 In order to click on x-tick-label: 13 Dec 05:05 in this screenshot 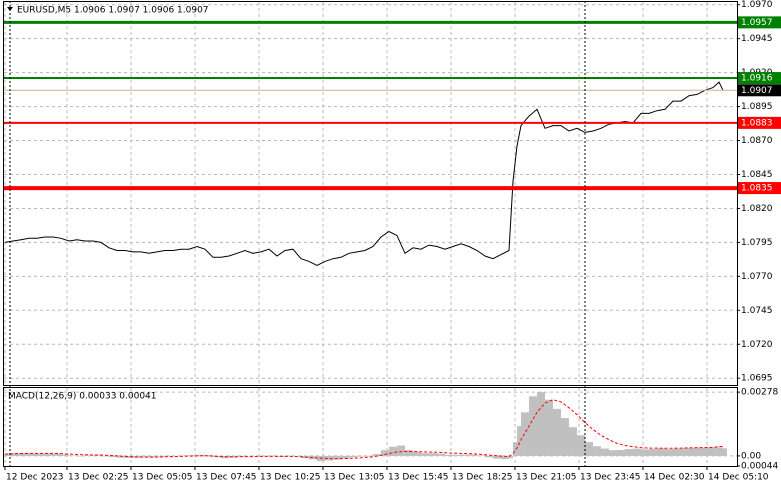, I will do `click(162, 478)`.